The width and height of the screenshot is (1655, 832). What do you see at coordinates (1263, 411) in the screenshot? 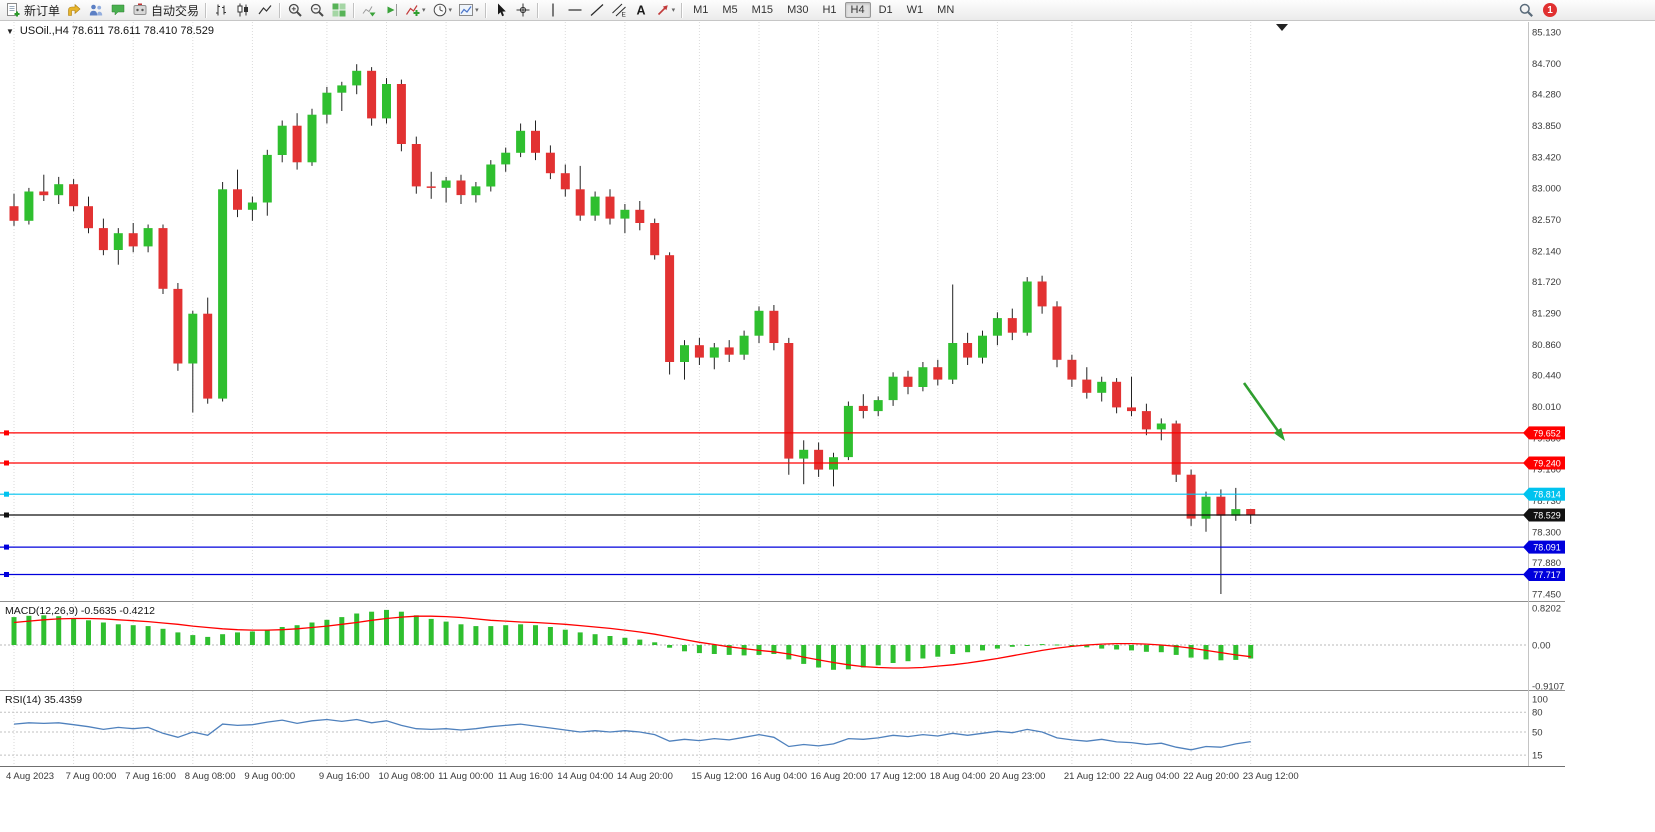
I see `trend-arrow-annotation` at bounding box center [1263, 411].